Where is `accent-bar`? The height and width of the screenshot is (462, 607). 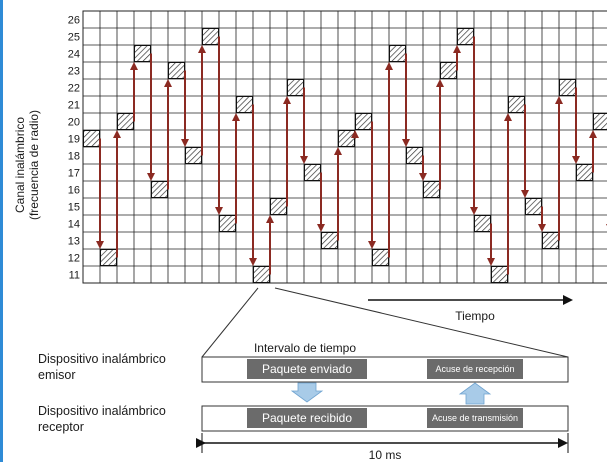 accent-bar is located at coordinates (1, 231).